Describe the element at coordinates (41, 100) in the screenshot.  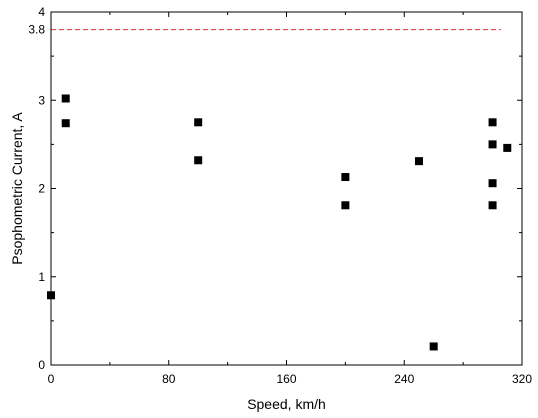
I see `y-tick-label: 3` at that location.